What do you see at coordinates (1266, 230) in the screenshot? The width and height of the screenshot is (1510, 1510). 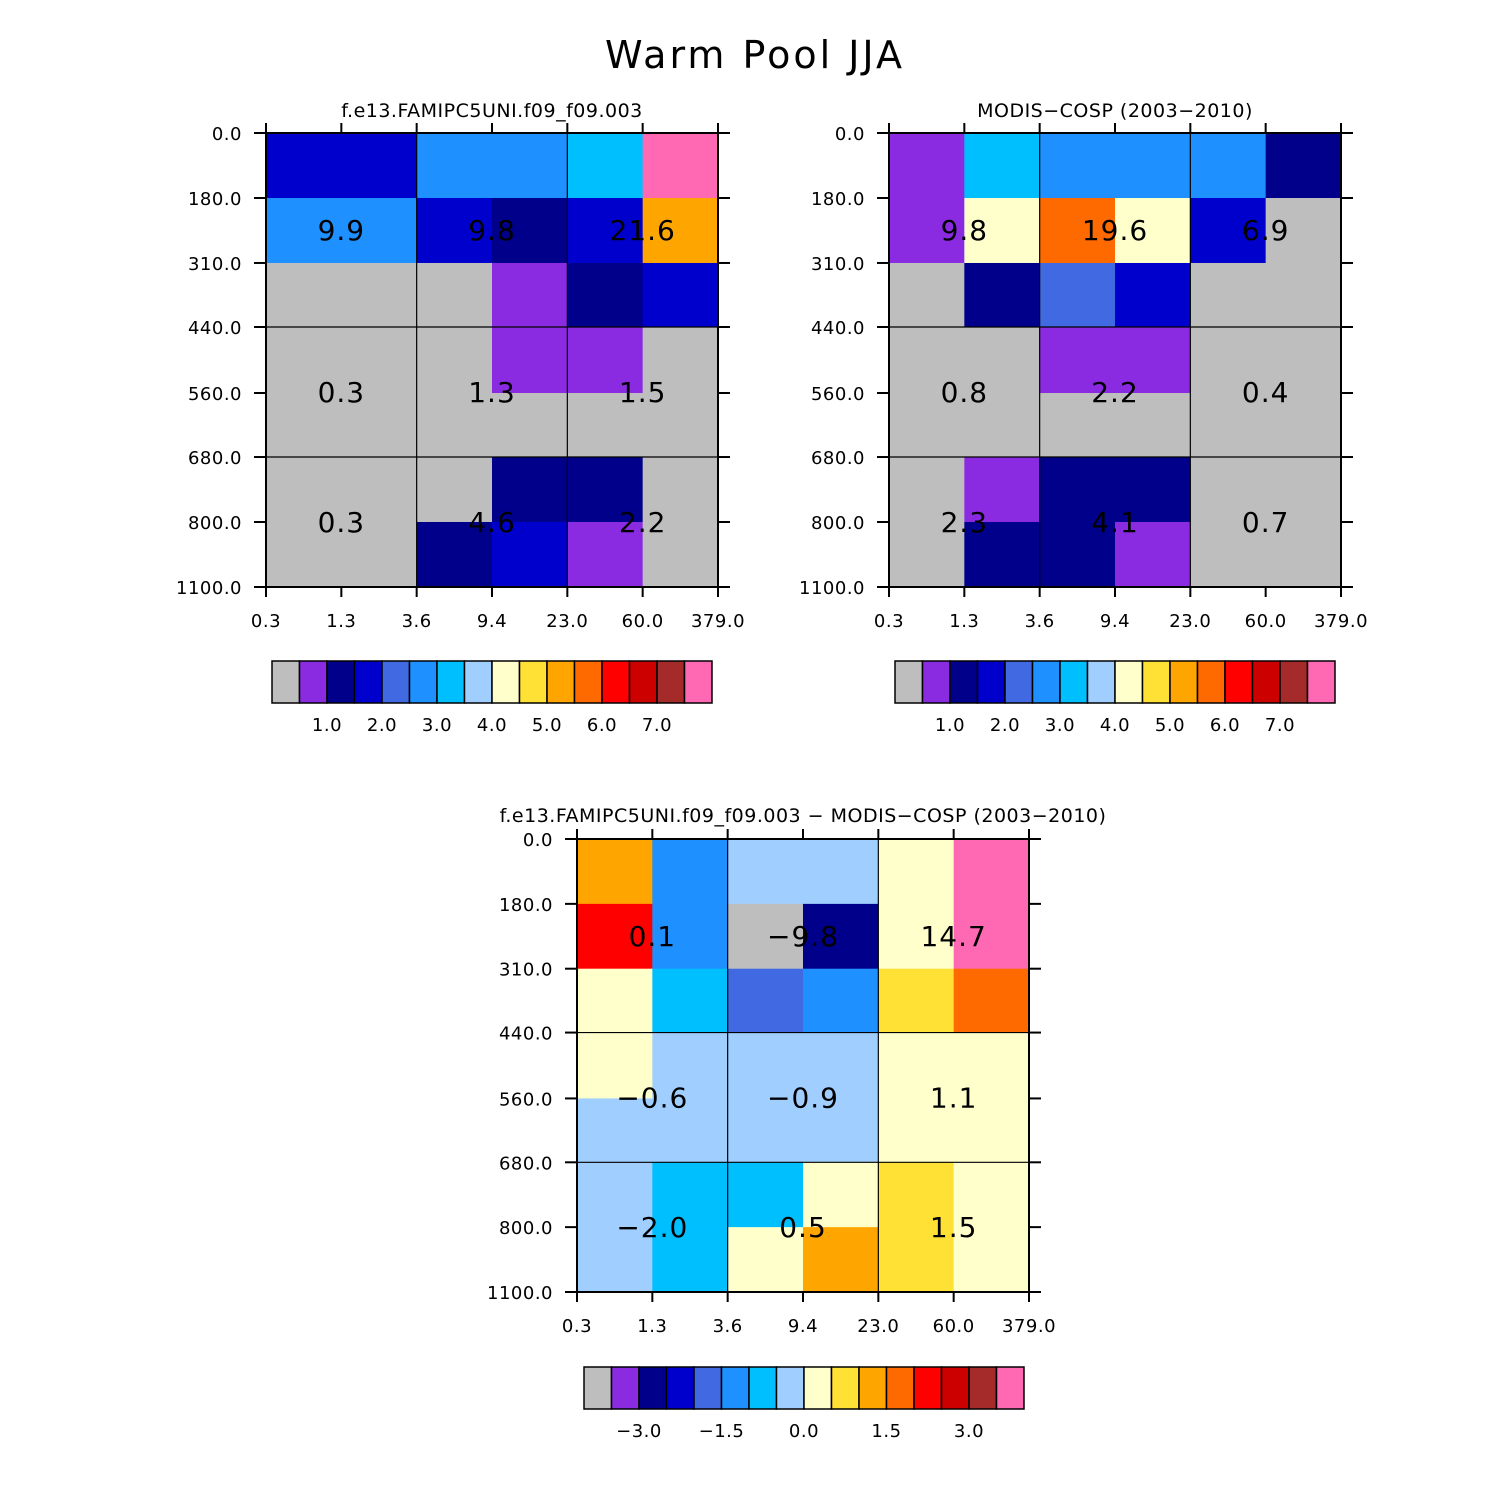 I see `cell-value-label: 6.9` at bounding box center [1266, 230].